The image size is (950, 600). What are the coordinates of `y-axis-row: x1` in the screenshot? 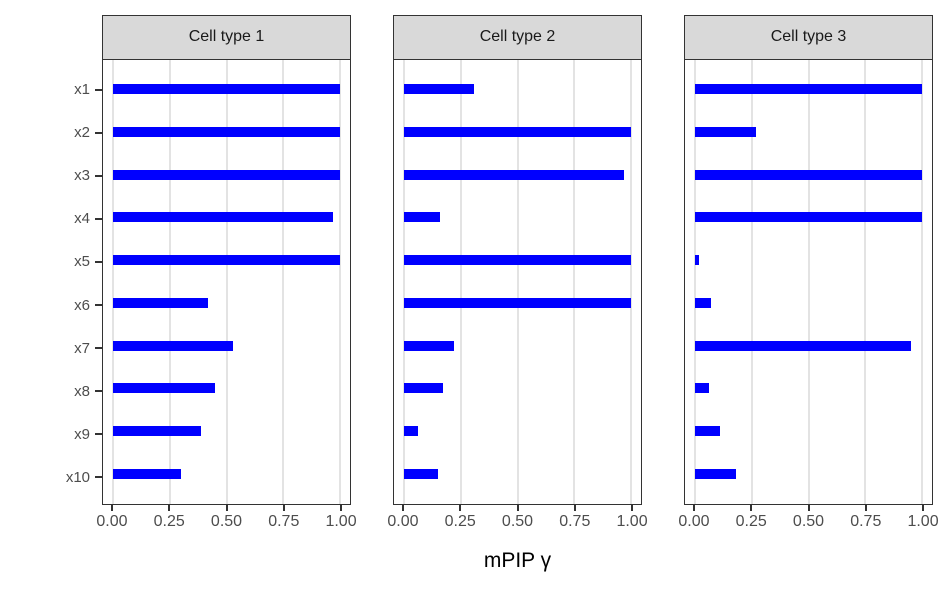 It's located at (51, 89).